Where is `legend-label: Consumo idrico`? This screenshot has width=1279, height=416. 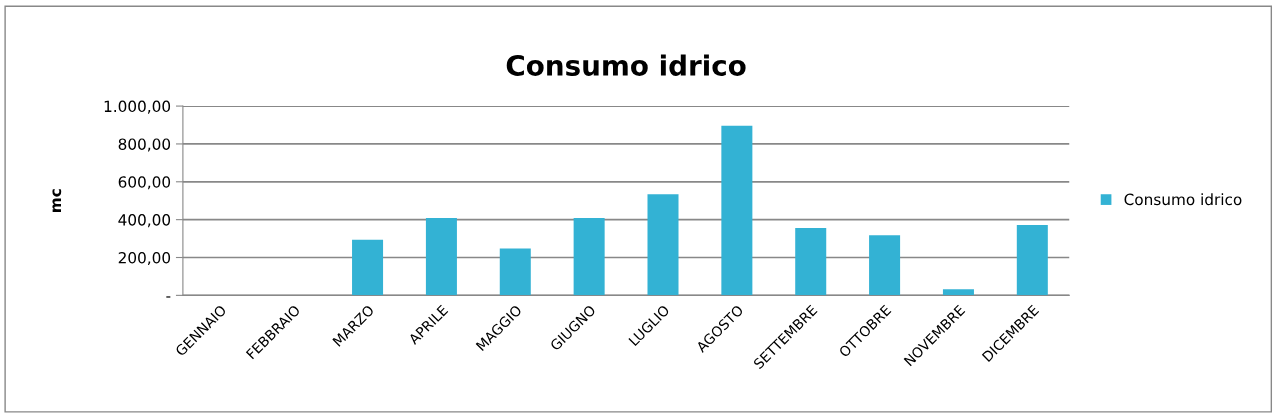
legend-label: Consumo idrico is located at coordinates (1183, 199).